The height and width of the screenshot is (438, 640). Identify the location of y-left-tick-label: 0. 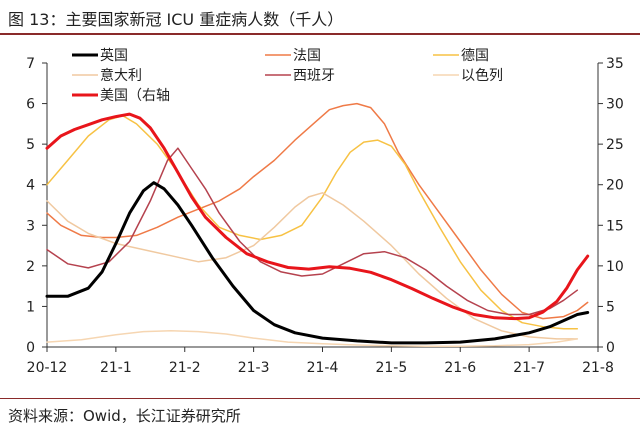
(30, 348).